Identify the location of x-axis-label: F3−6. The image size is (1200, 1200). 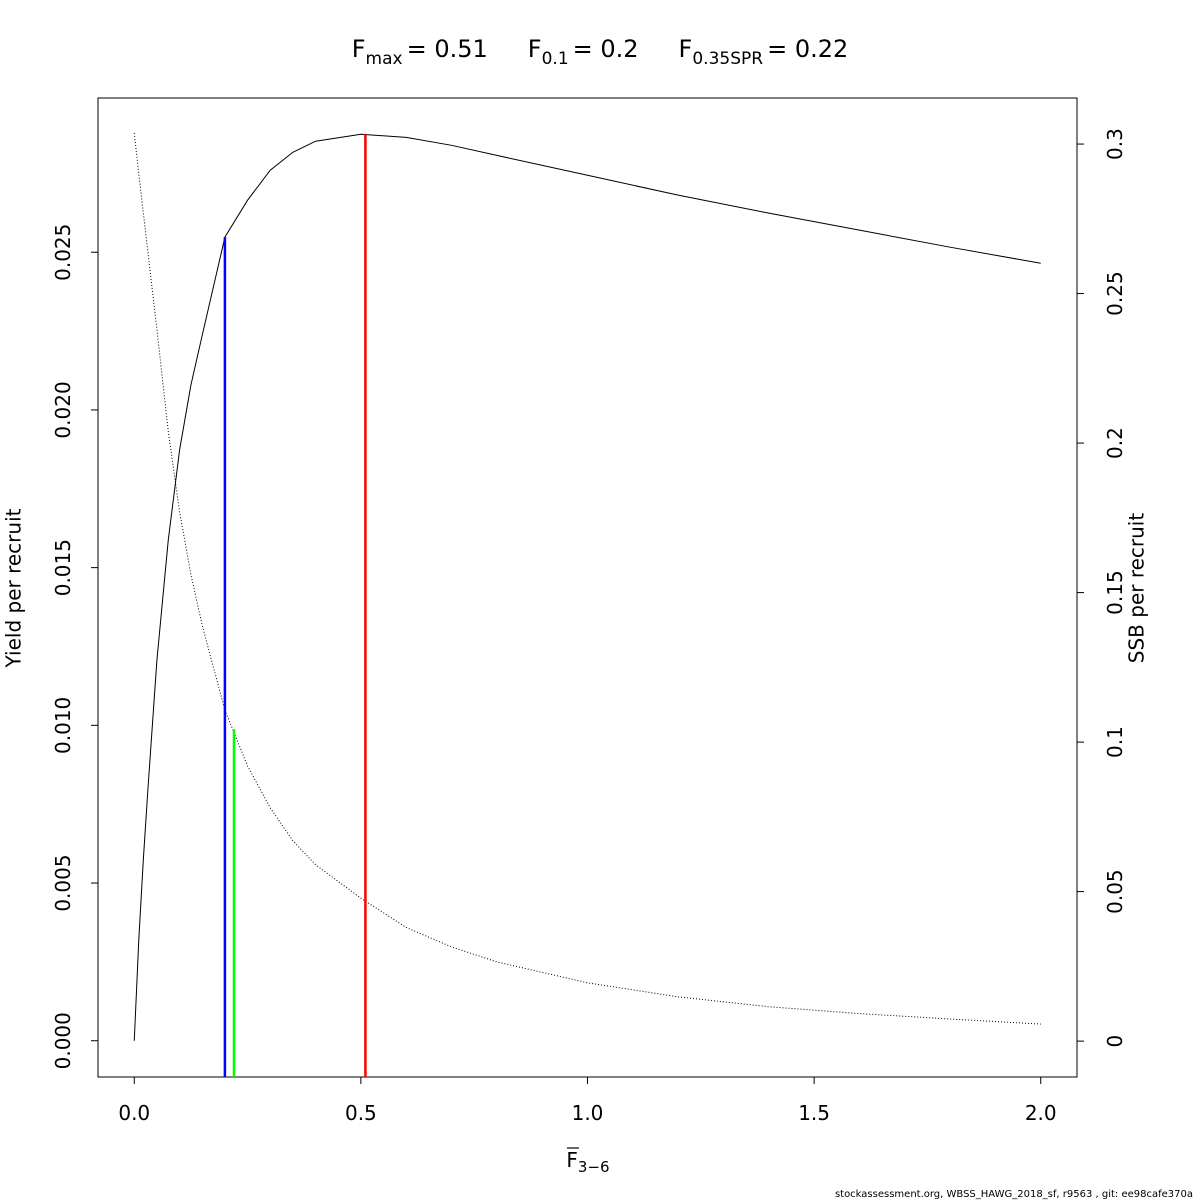
(587, 1162).